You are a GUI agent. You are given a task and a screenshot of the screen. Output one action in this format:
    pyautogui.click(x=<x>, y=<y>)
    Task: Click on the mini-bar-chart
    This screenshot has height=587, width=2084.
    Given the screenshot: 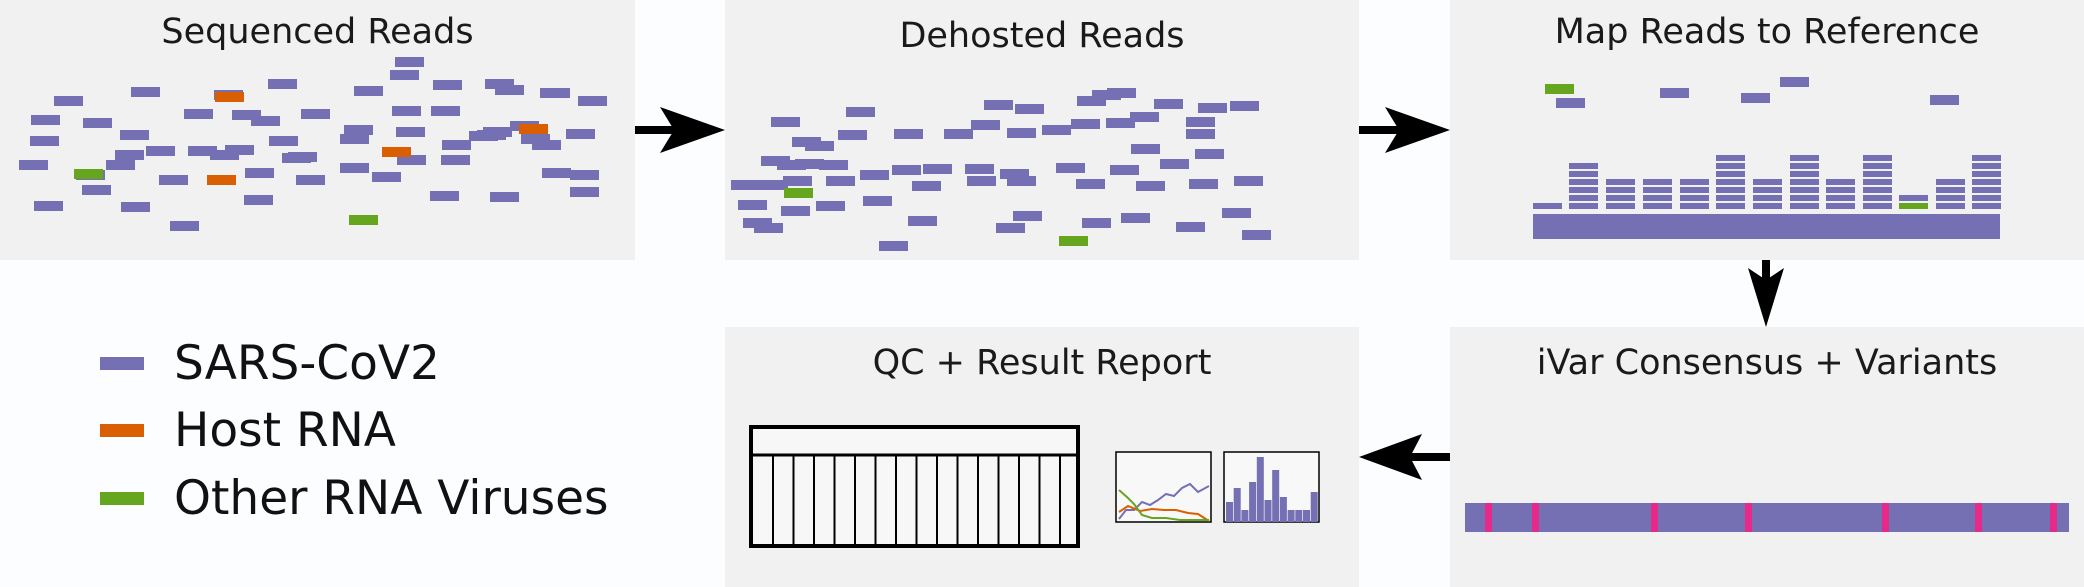 What is the action you would take?
    pyautogui.click(x=1271, y=487)
    